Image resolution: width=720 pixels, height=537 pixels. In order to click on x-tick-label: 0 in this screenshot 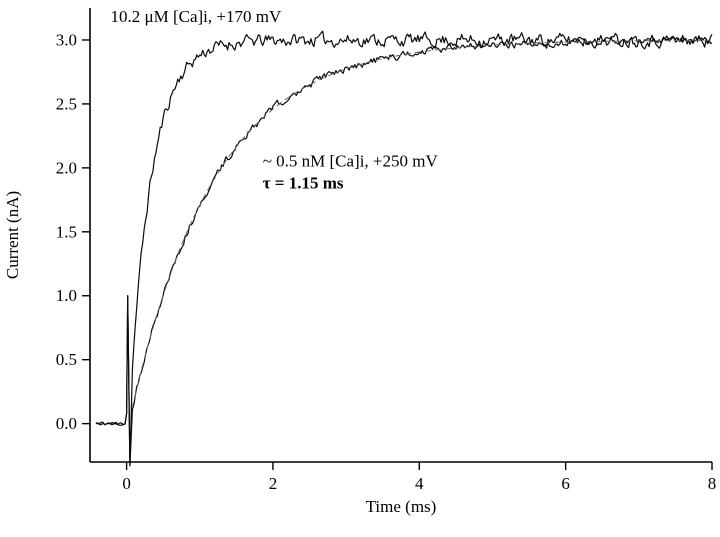, I will do `click(126, 483)`.